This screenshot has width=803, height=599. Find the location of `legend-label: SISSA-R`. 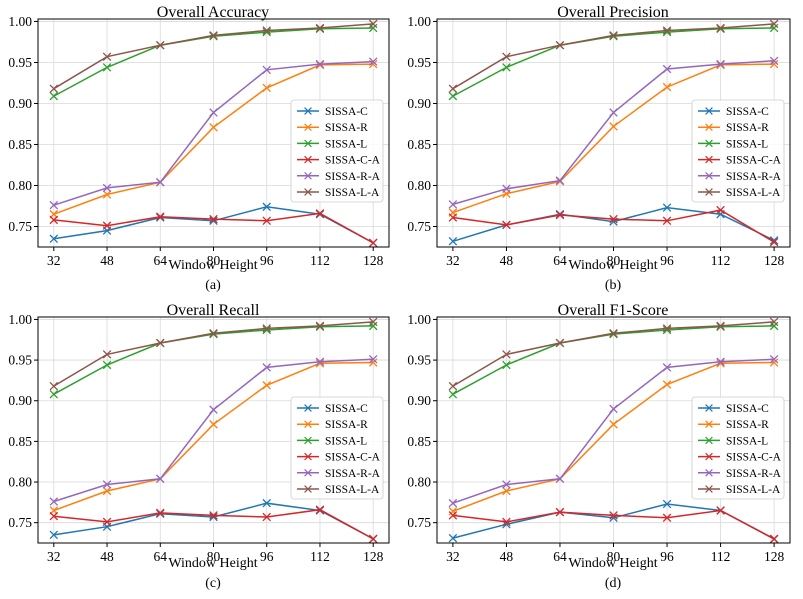

legend-label: SISSA-R is located at coordinates (346, 425).